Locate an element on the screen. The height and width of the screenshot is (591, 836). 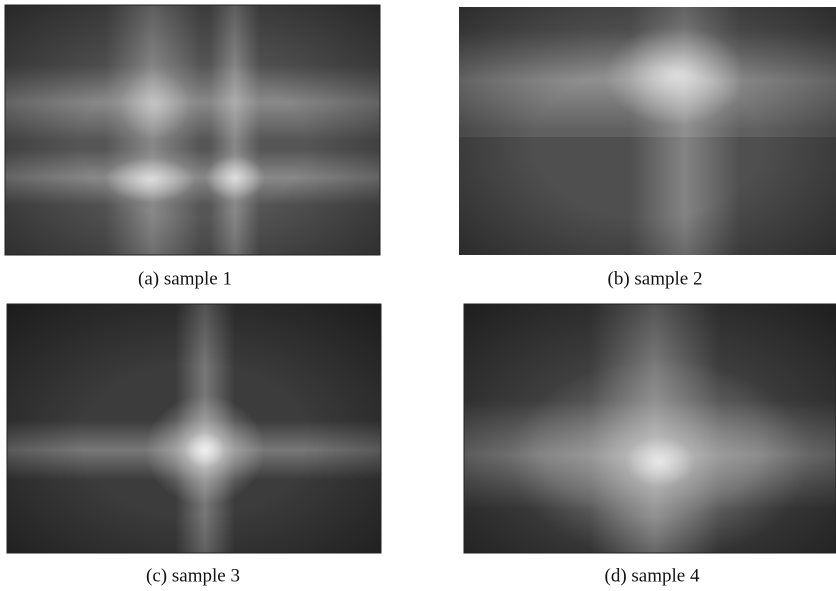
caption: (a) sample 1 is located at coordinates (185, 278).